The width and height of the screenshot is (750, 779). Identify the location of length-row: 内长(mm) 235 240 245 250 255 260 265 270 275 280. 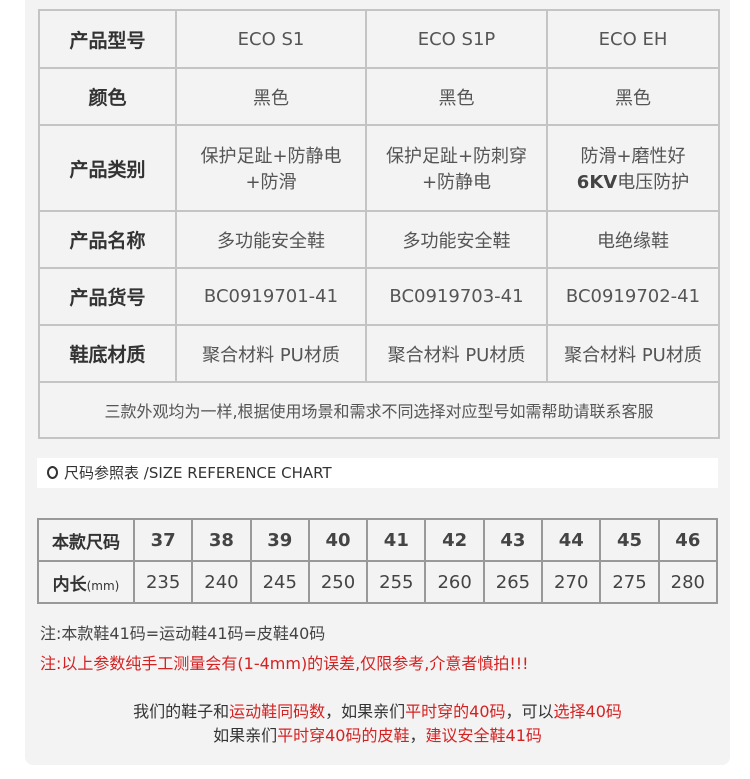
(378, 582).